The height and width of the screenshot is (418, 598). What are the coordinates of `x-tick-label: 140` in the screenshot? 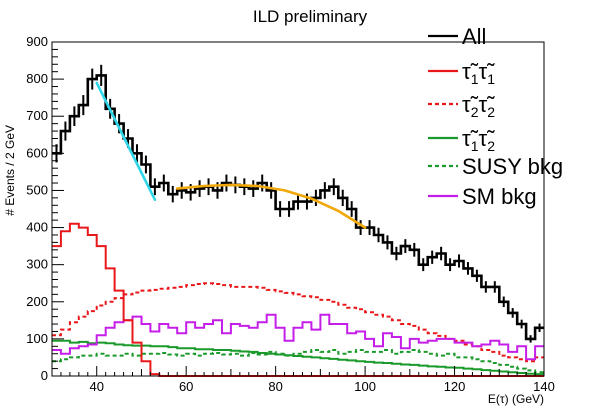 It's located at (544, 386).